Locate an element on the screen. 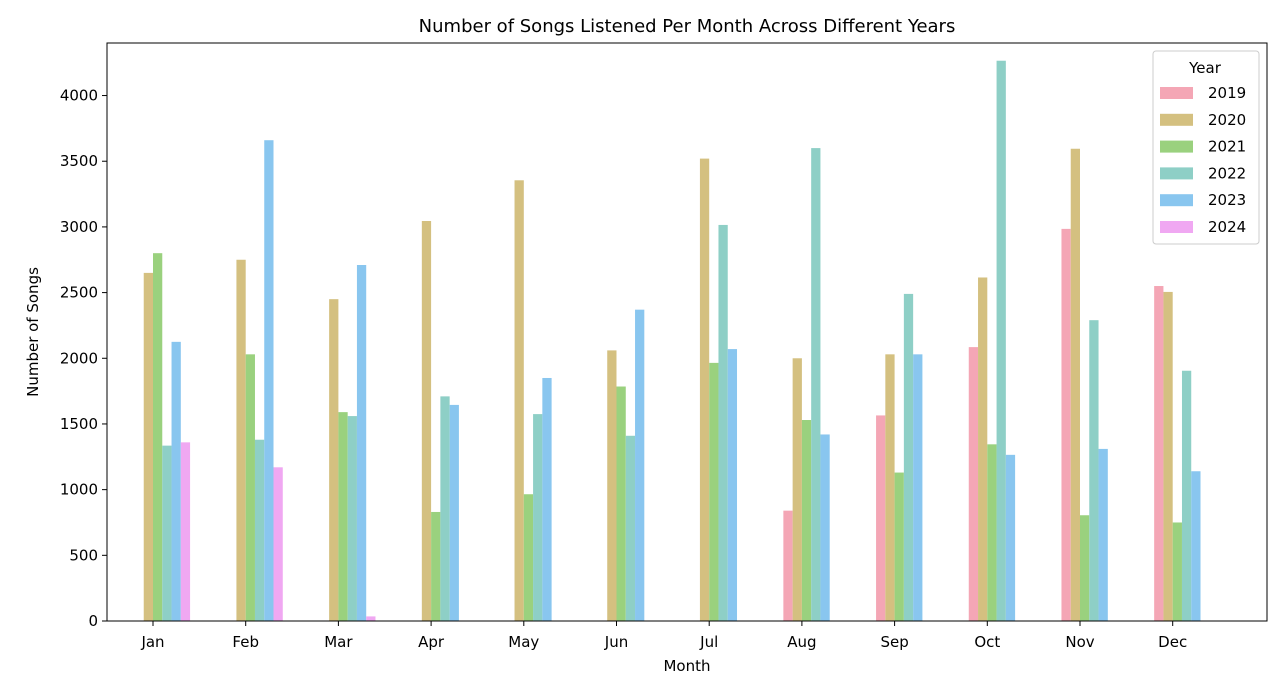 The width and height of the screenshot is (1281, 699). bar-2022-mar is located at coordinates (352, 518).